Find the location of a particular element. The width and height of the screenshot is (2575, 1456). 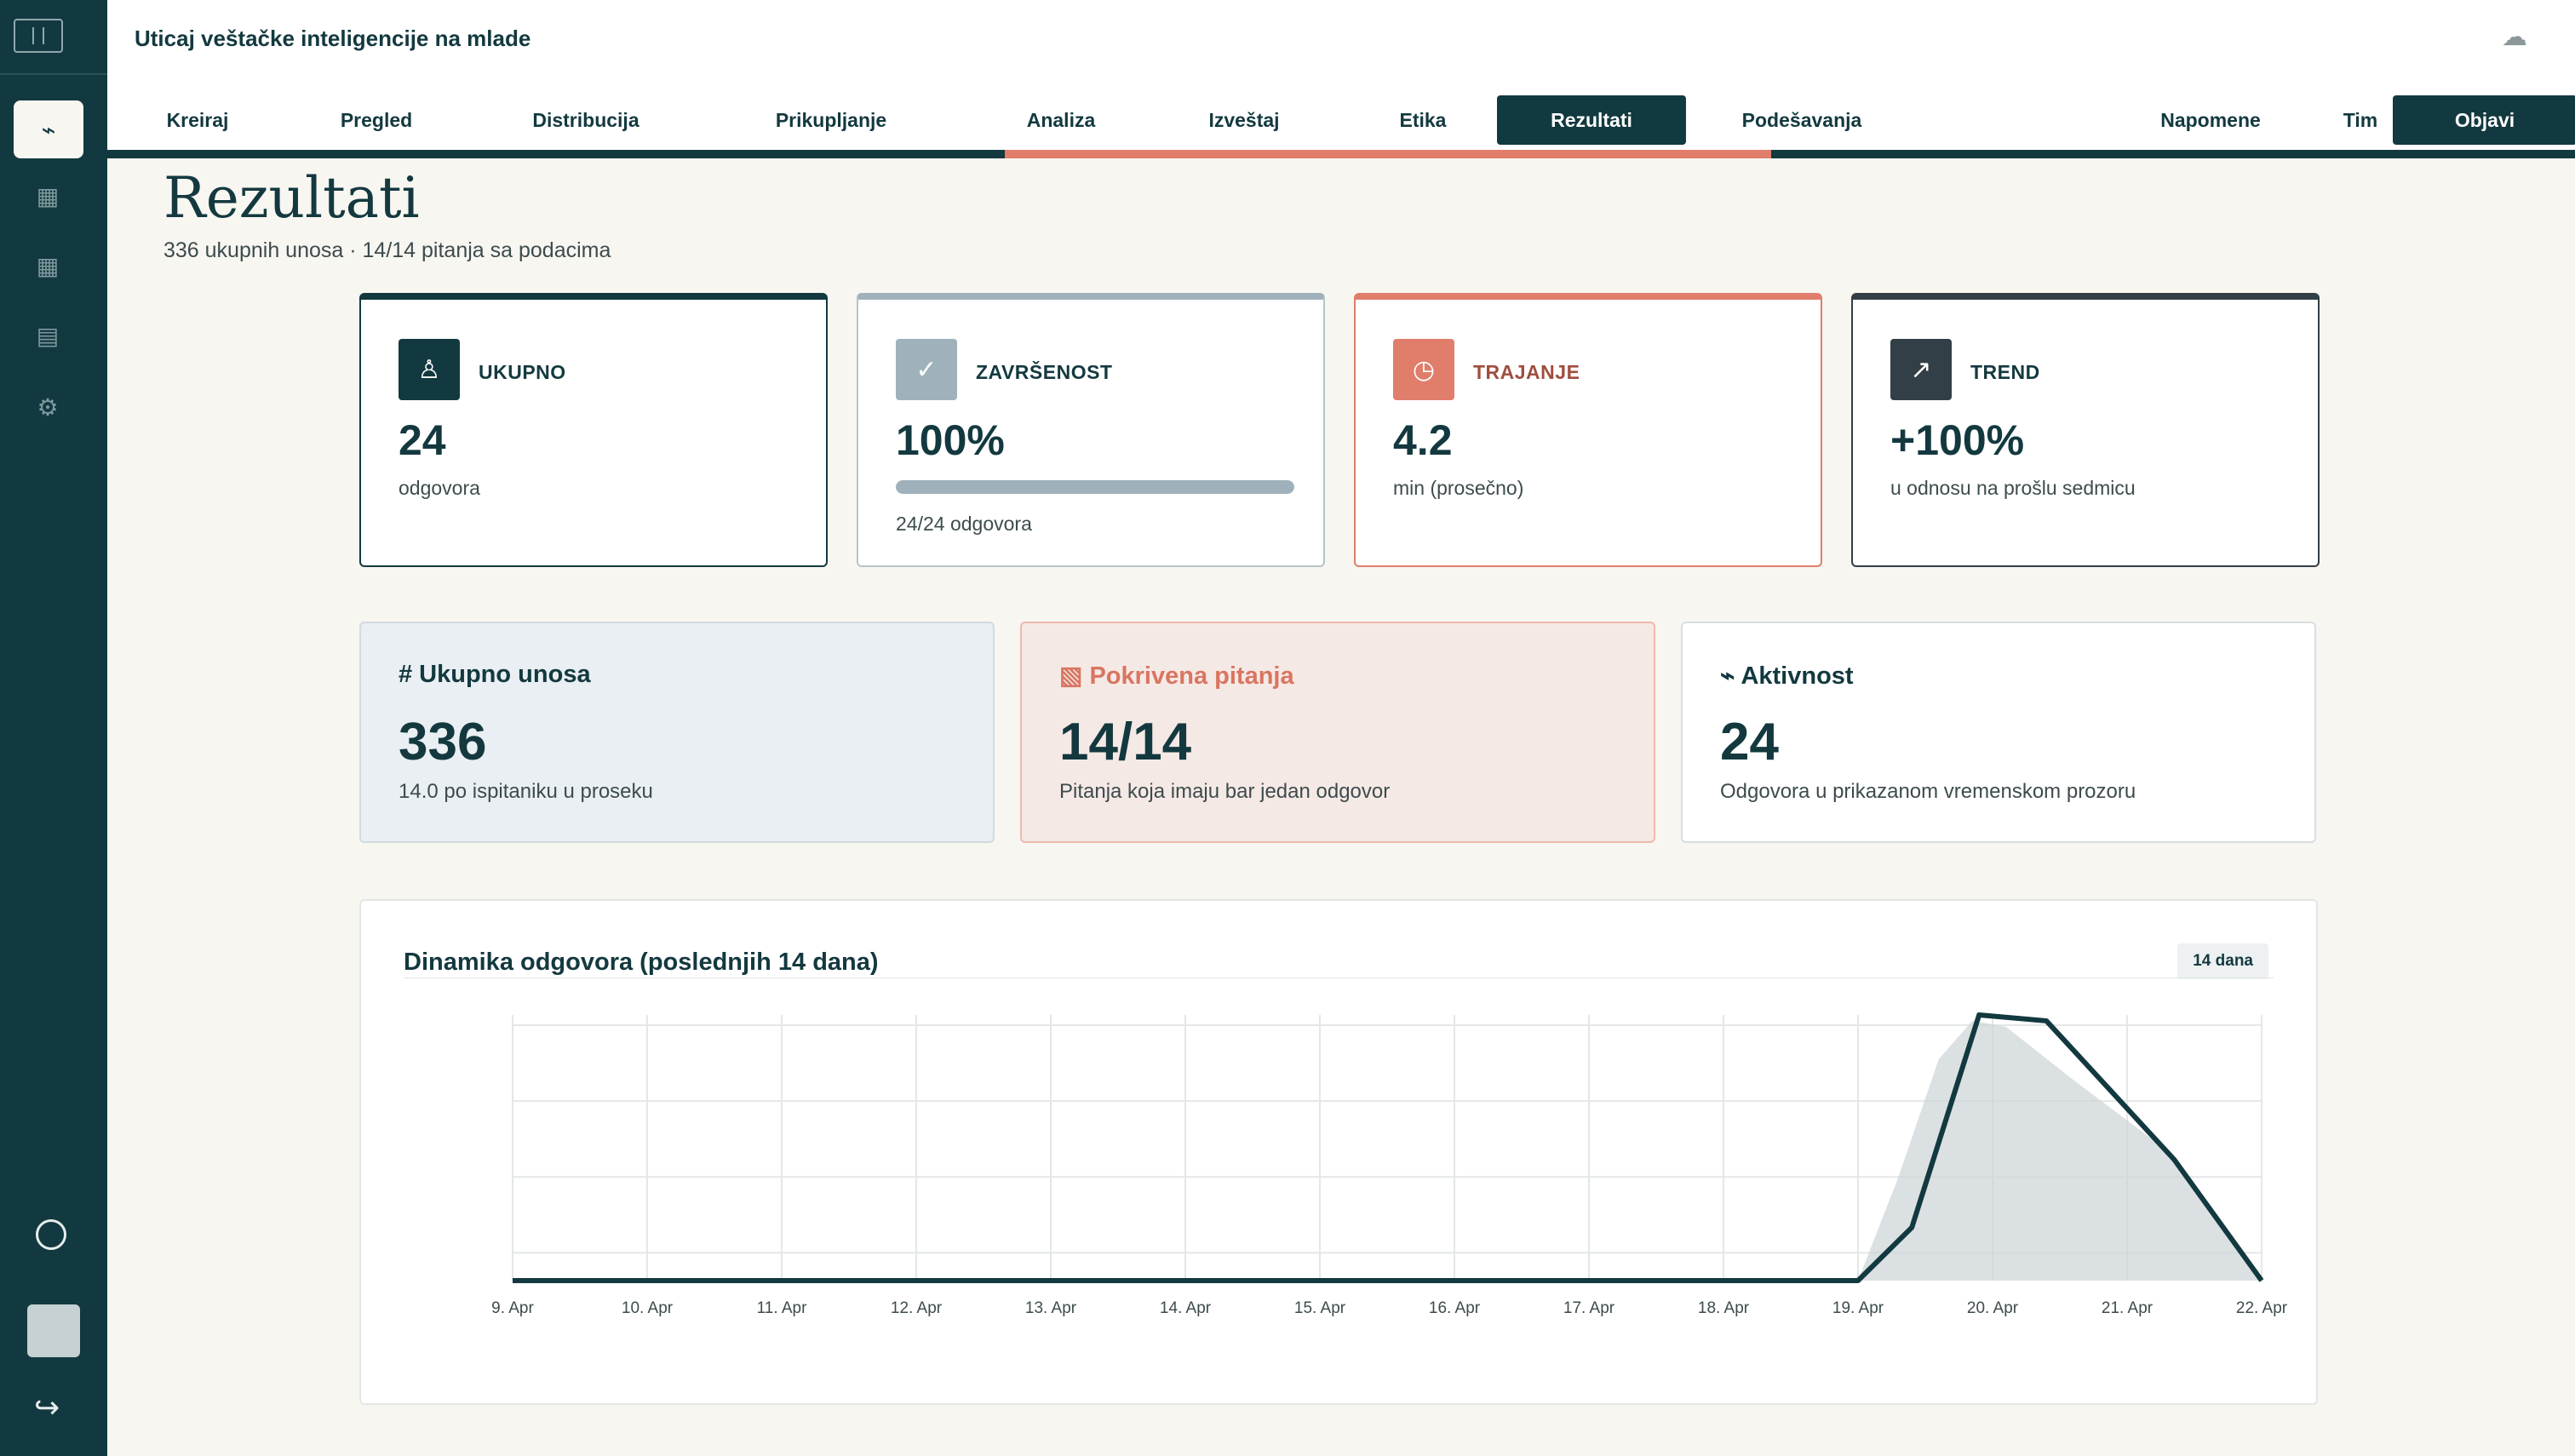

tab-pregled: Pregled is located at coordinates (376, 120).